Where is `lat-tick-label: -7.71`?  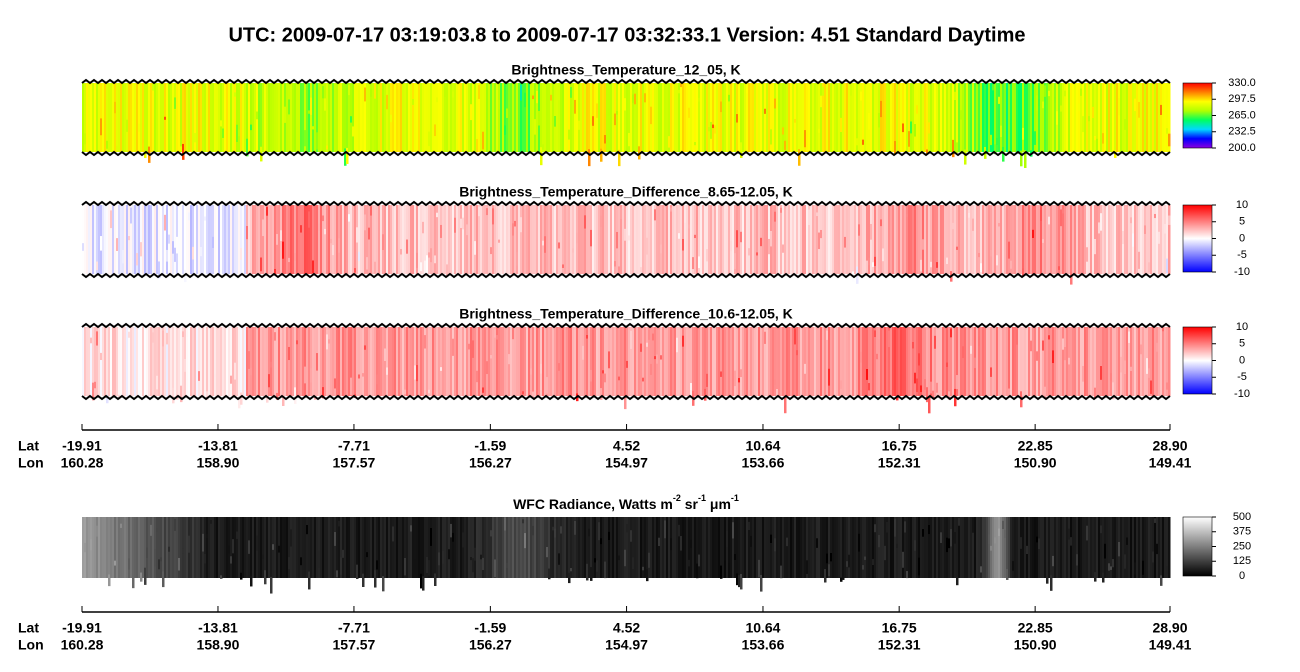
lat-tick-label: -7.71 is located at coordinates (354, 628).